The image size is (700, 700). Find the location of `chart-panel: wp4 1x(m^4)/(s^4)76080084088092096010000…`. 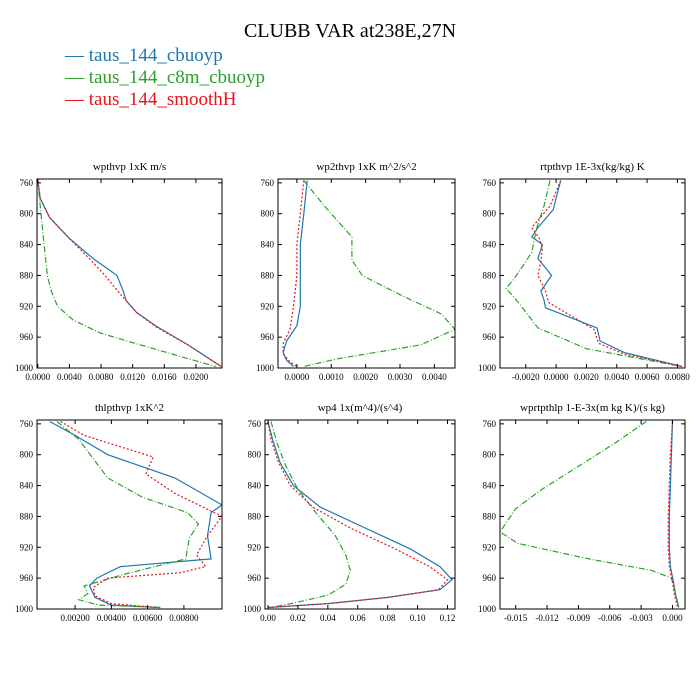

chart-panel: wp4 1x(m^4)/(s^4)76080084088092096010000… is located at coordinates (349, 512).